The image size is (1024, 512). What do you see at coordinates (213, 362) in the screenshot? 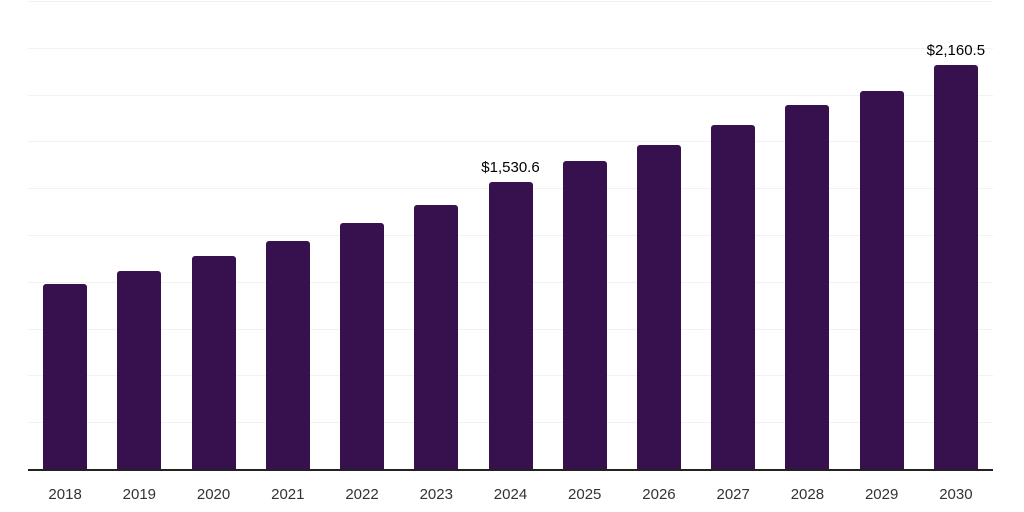
I see `bar-2020` at bounding box center [213, 362].